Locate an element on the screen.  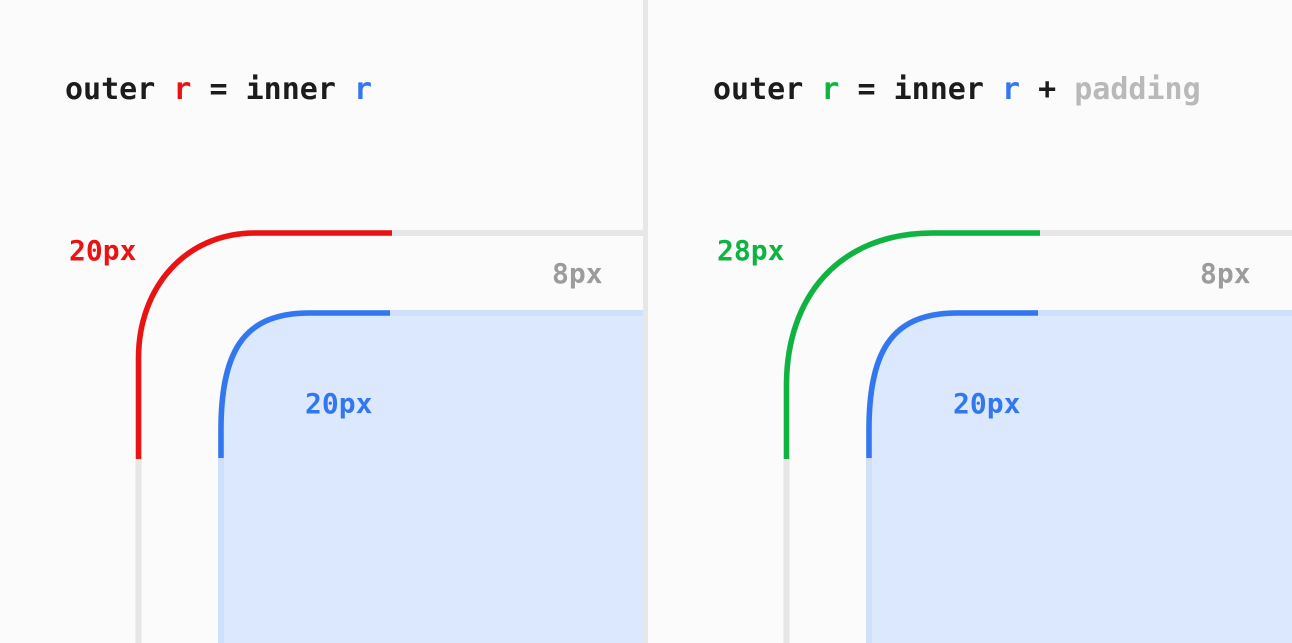
outer-radius-arc-green is located at coordinates (911, 344).